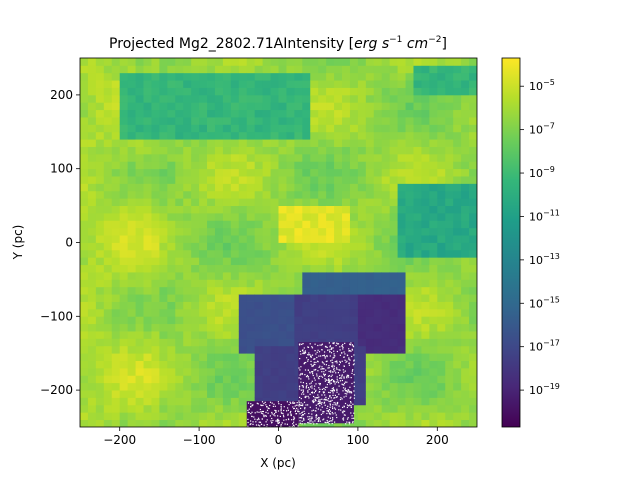 This screenshot has height=484, width=640. Describe the element at coordinates (437, 440) in the screenshot. I see `x-tick-label: 200` at that location.